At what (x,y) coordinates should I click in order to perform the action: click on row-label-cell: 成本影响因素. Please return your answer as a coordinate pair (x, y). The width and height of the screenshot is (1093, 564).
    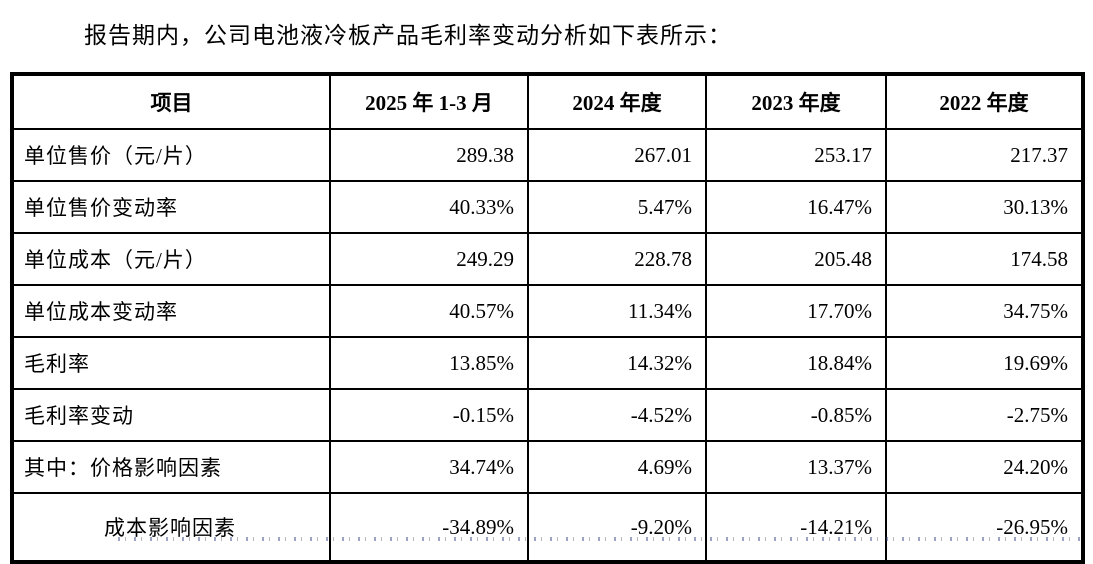
    Looking at the image, I should click on (171, 527).